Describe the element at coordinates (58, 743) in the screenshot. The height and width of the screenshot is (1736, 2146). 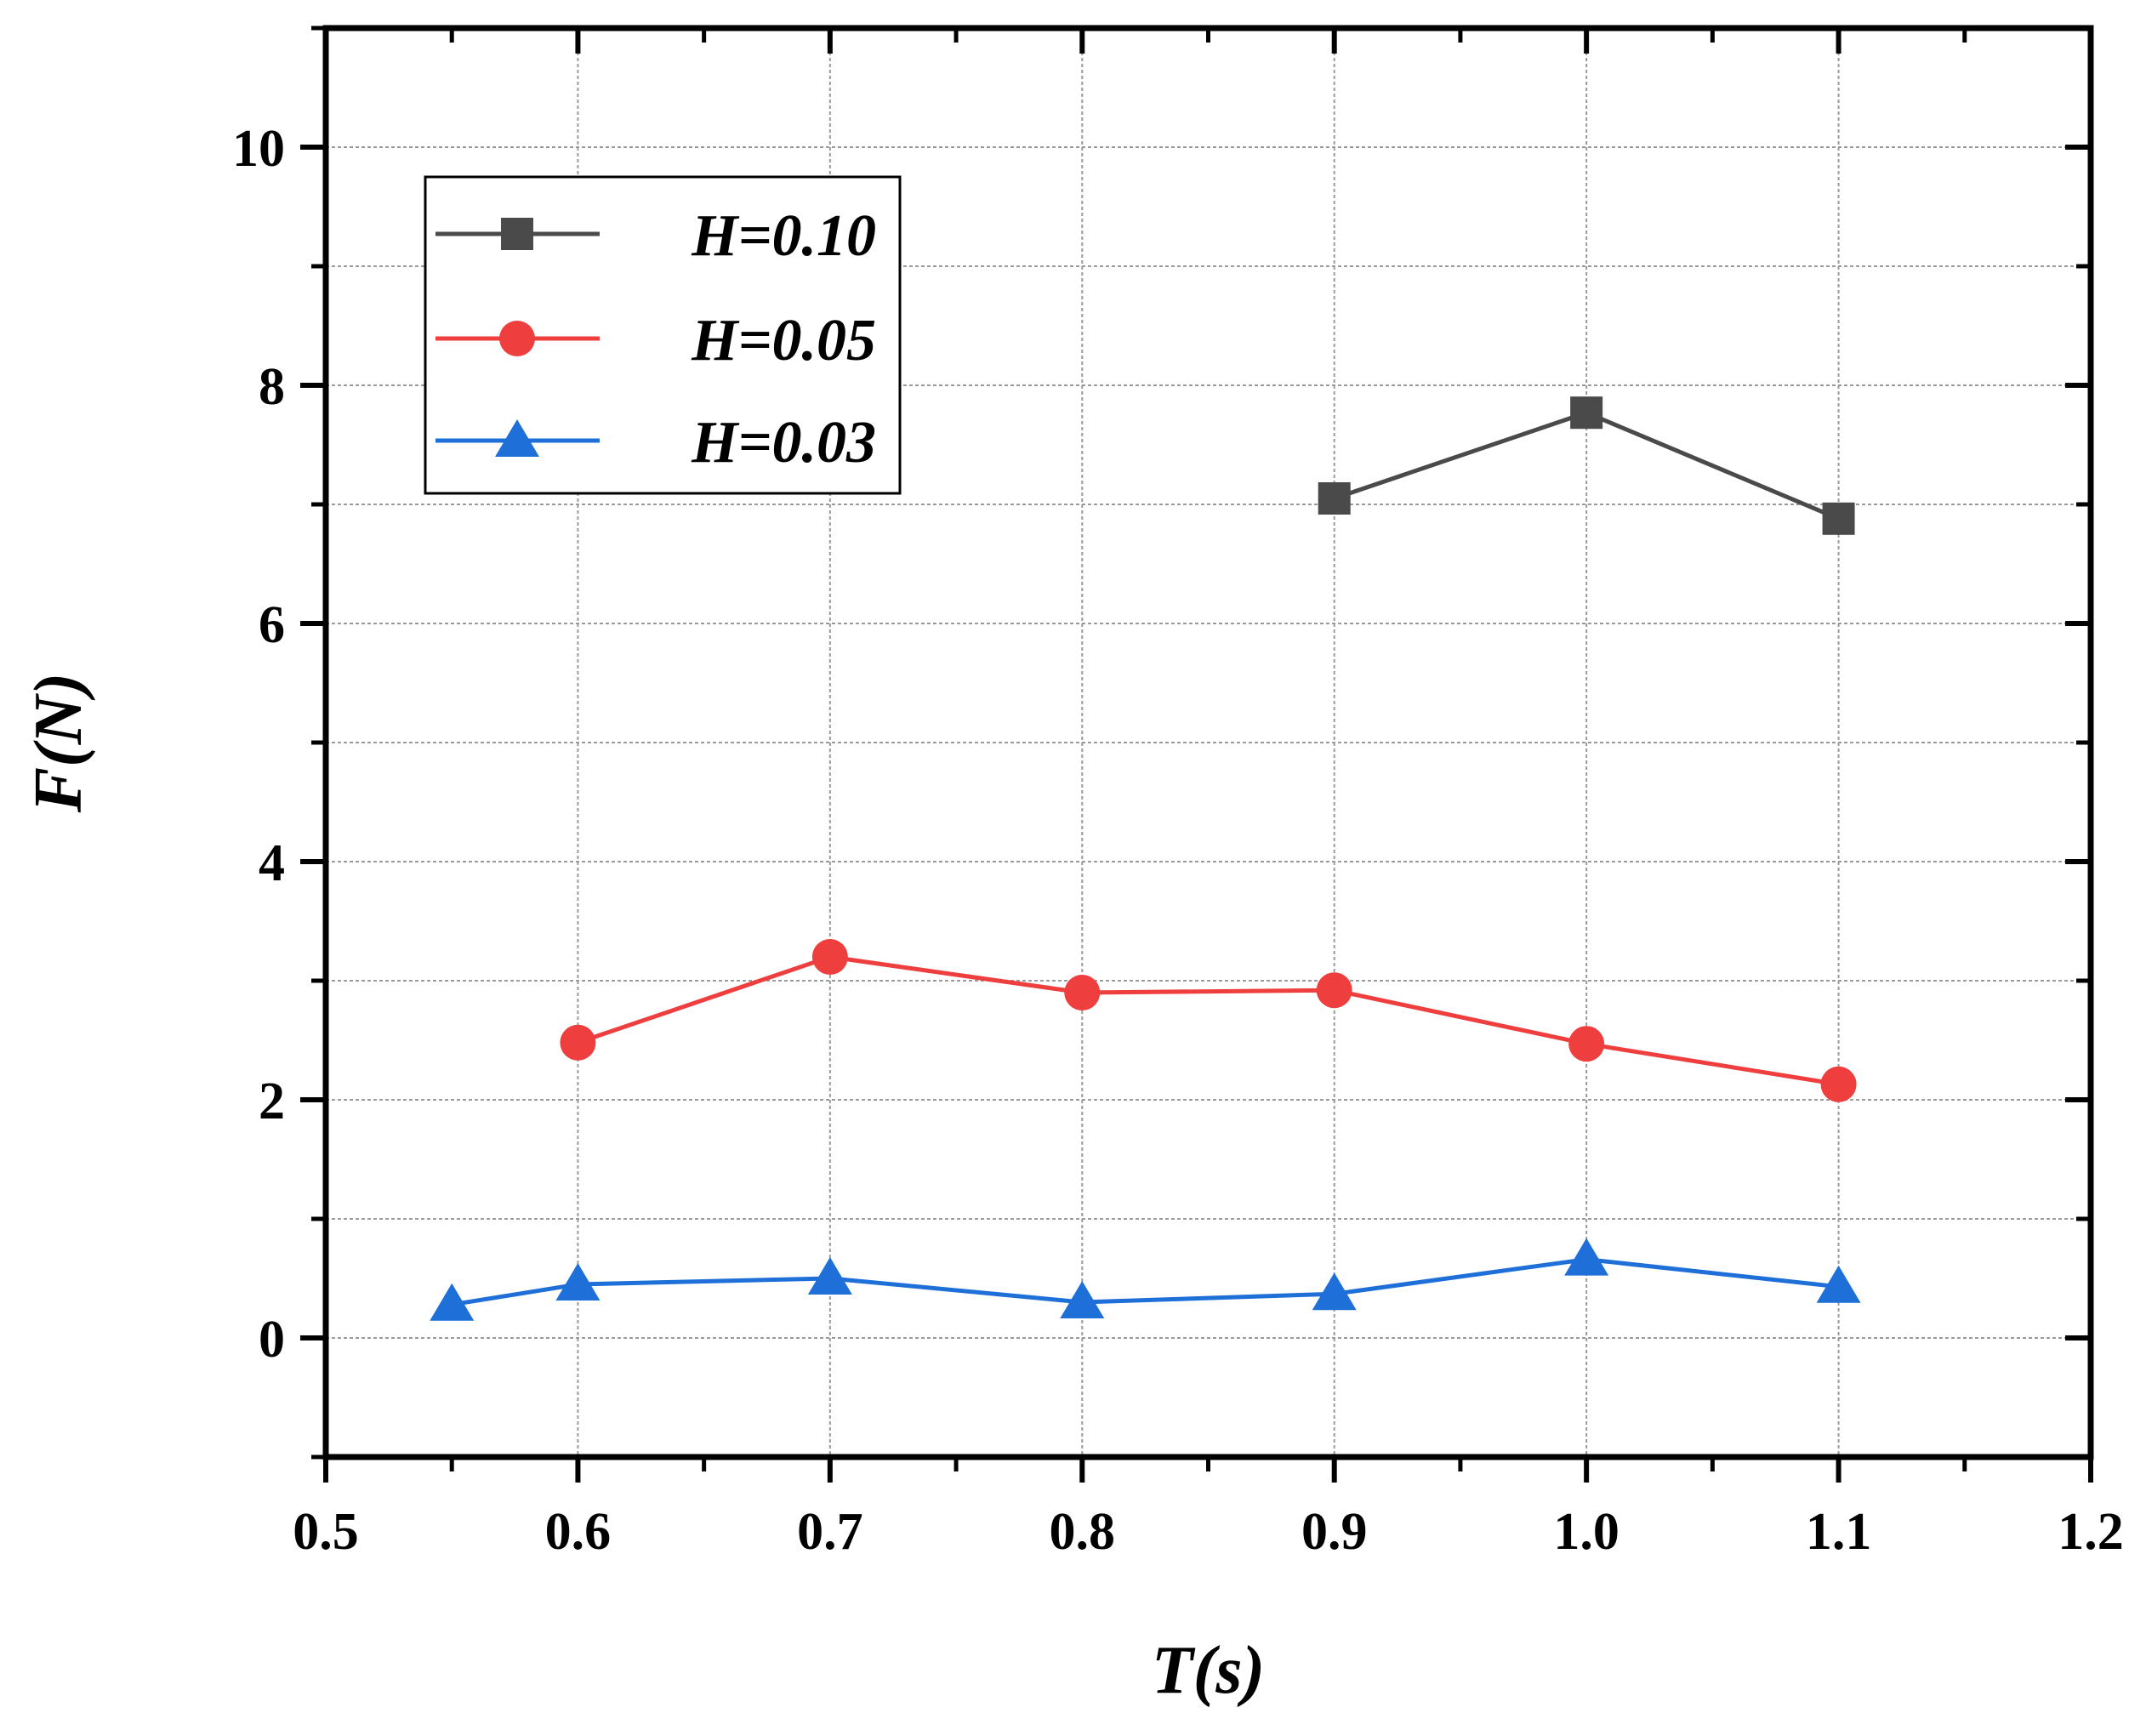
I see `y-axis-title: F(N)` at that location.